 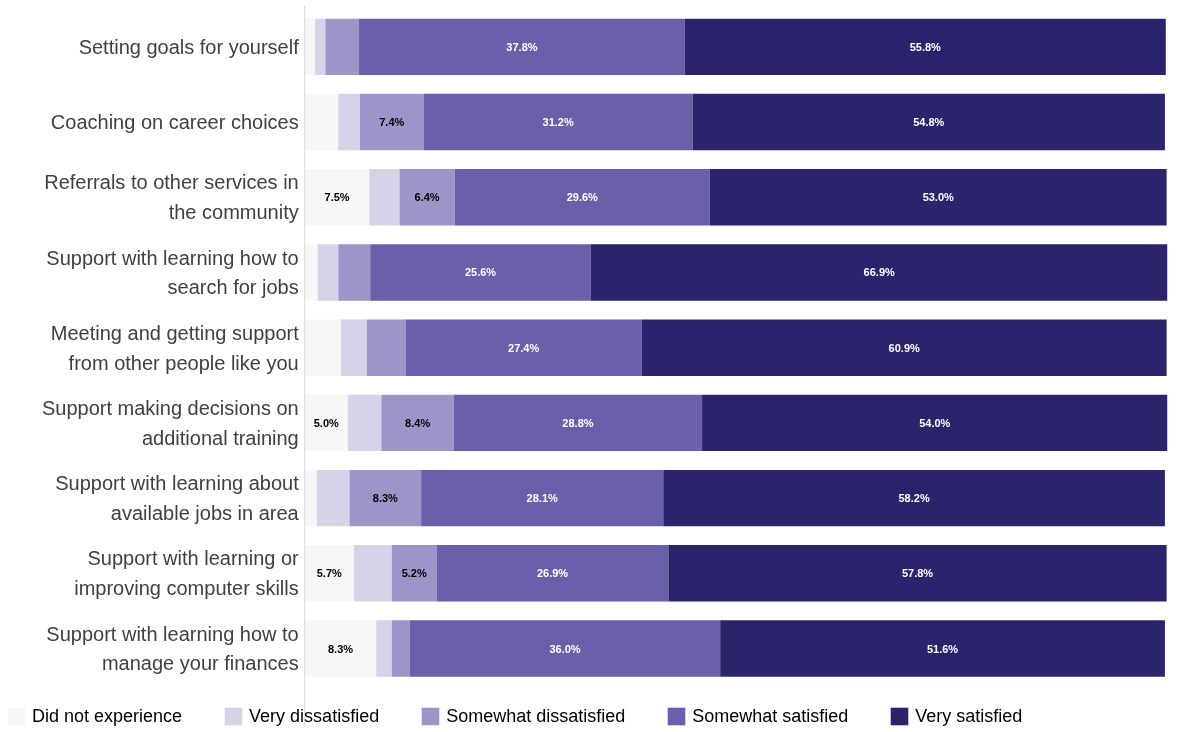 I want to click on data-label: 58.2%, so click(x=914, y=498).